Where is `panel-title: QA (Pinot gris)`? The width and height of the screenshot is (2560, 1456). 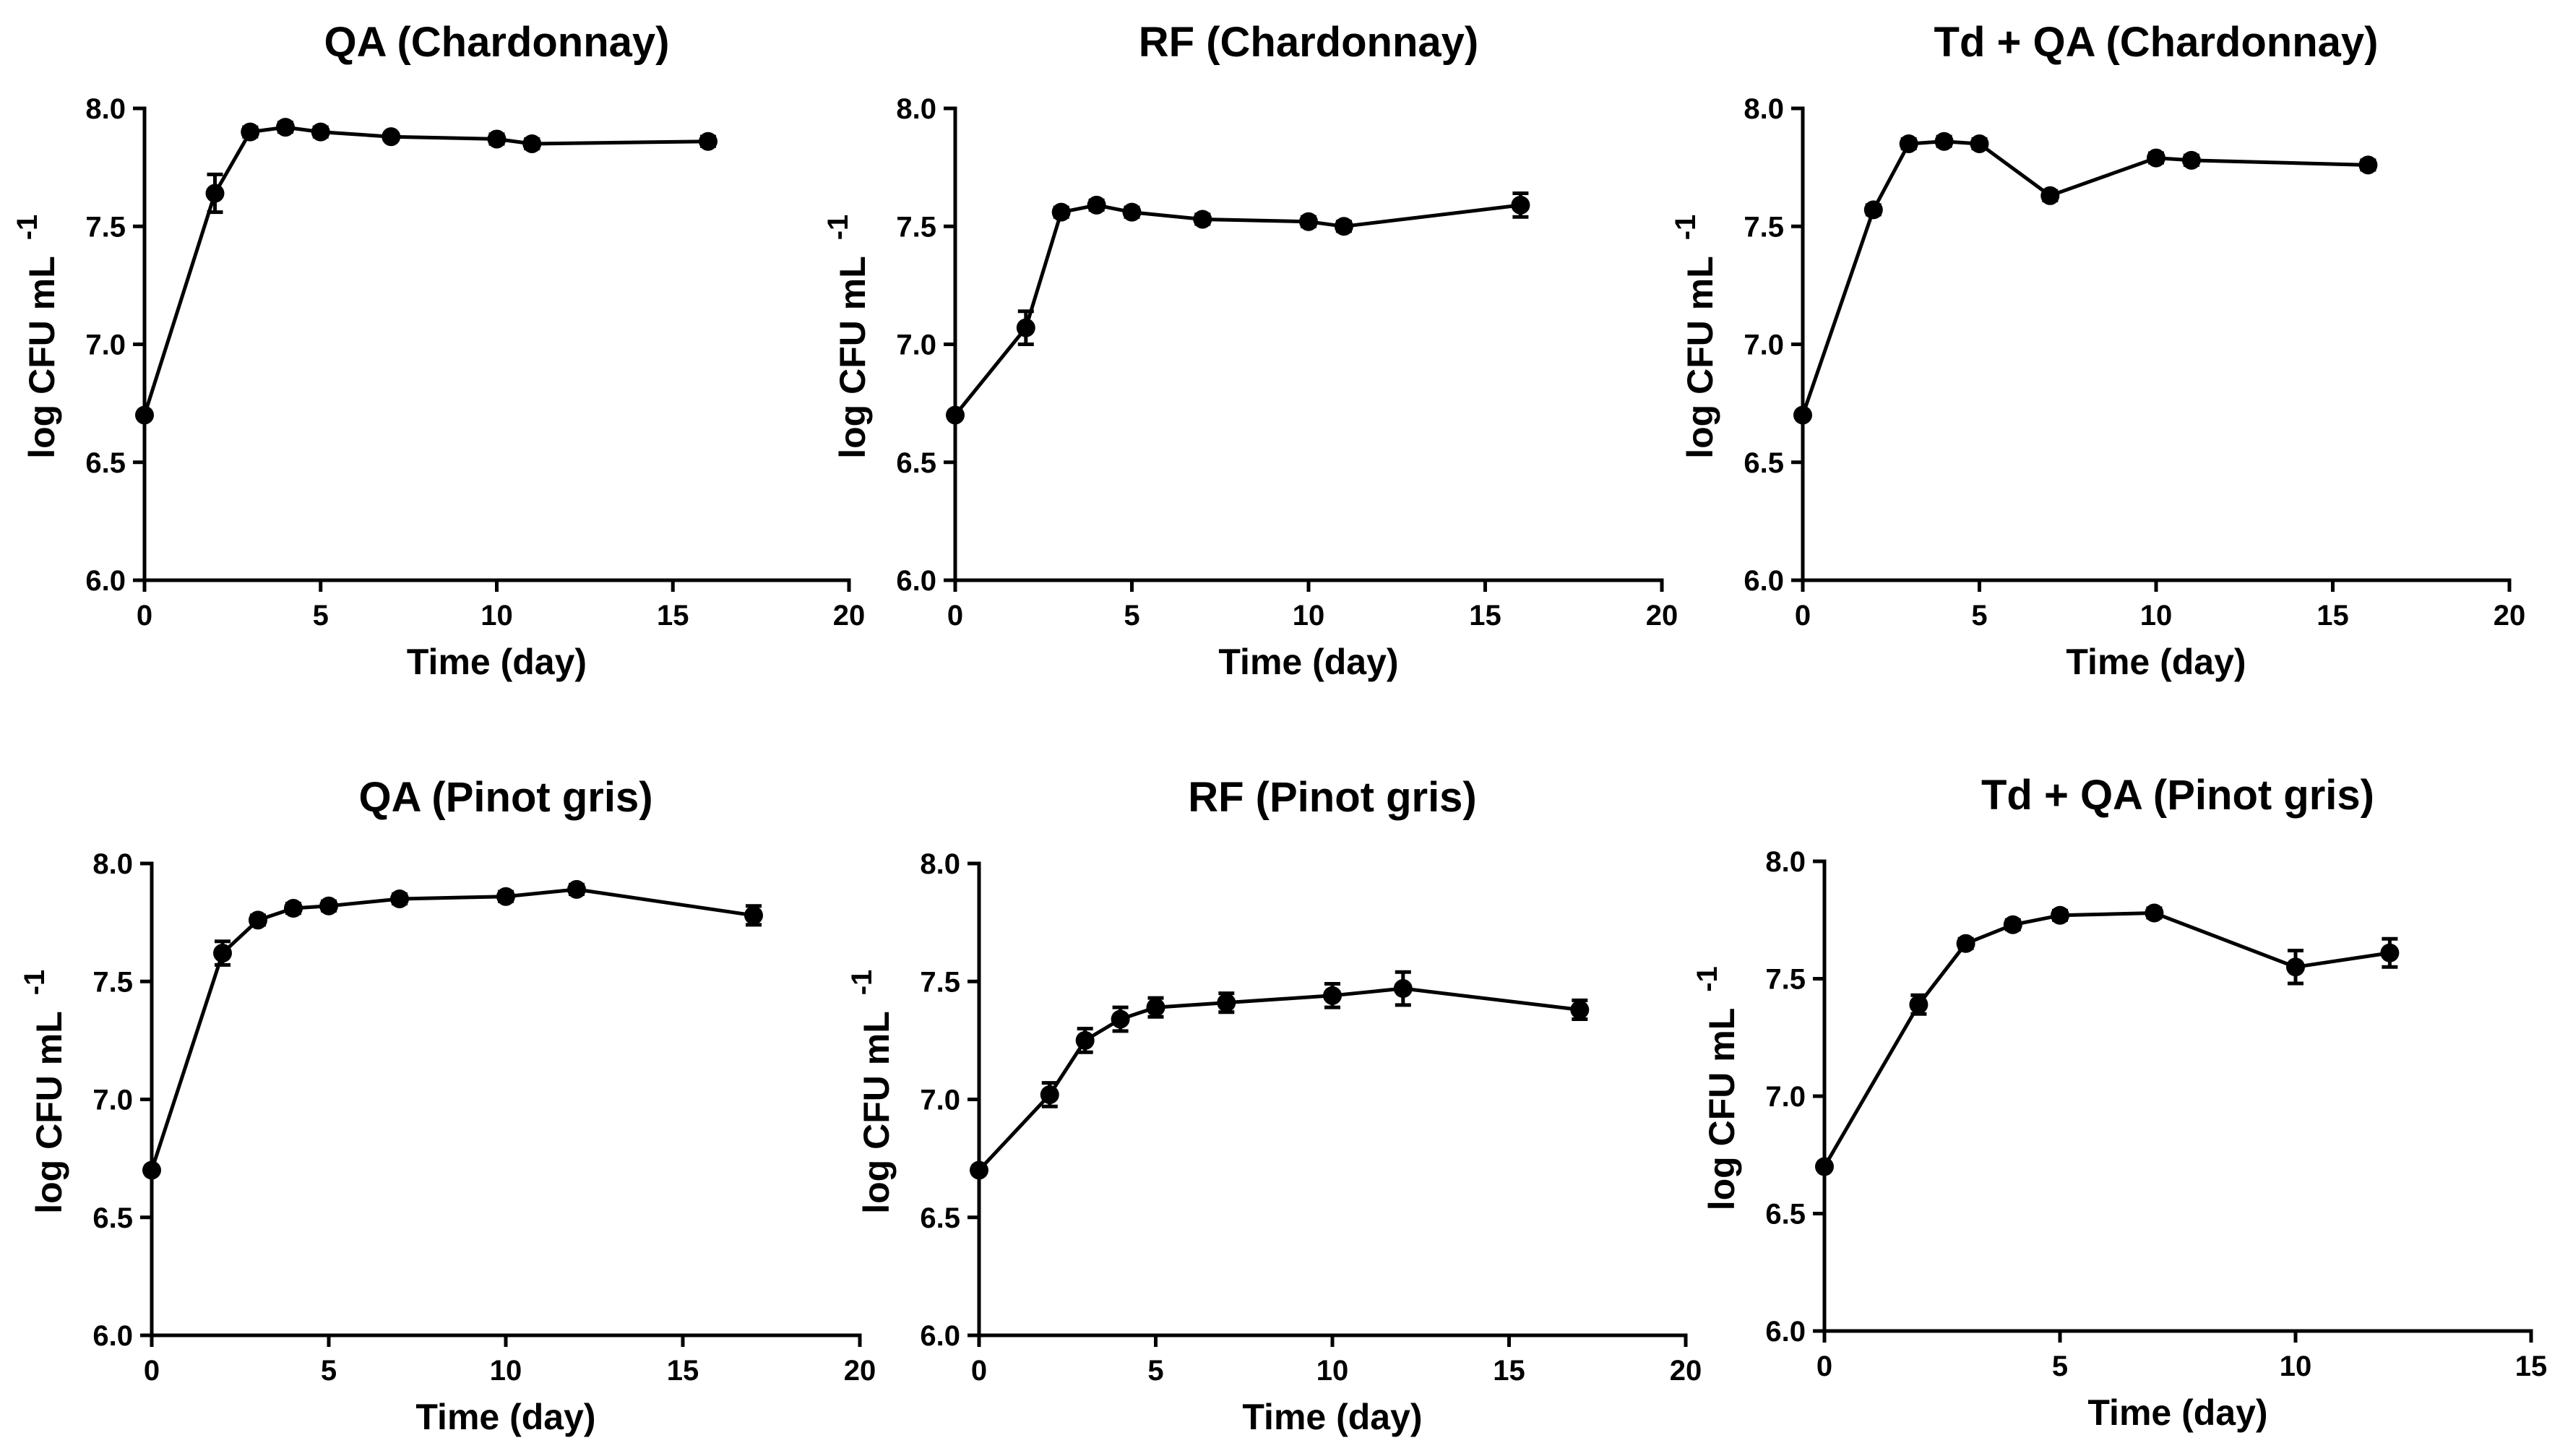
panel-title: QA (Pinot gris) is located at coordinates (505, 797).